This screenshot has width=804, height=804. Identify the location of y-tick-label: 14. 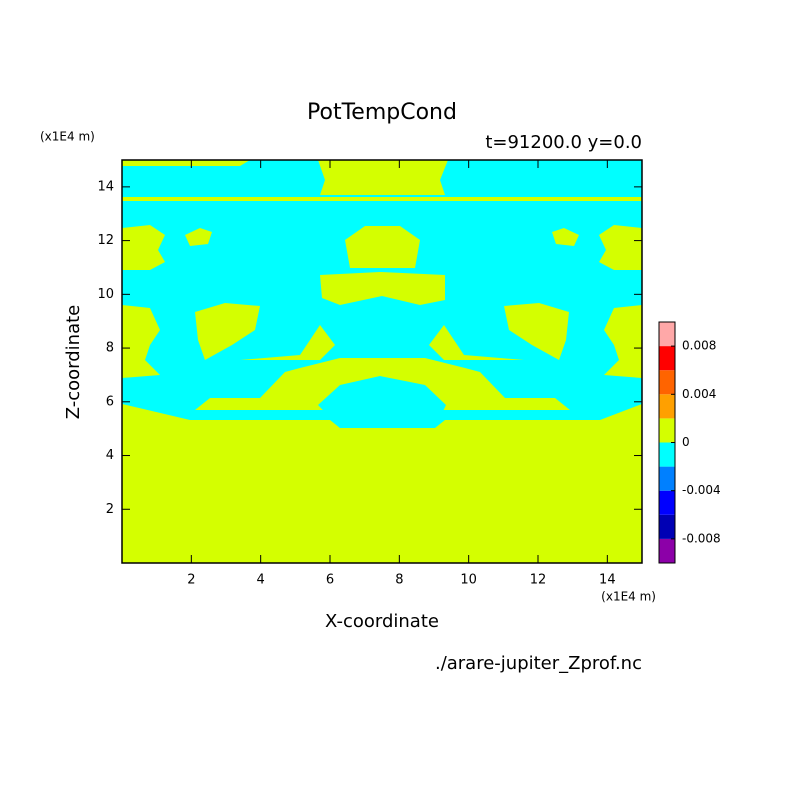
(105, 186).